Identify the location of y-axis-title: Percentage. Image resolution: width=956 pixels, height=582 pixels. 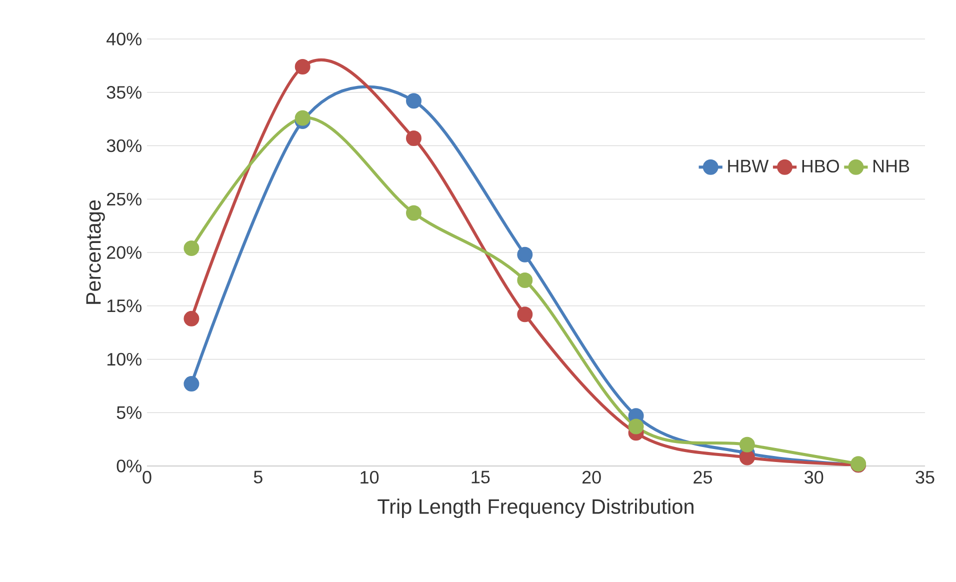
(95, 252).